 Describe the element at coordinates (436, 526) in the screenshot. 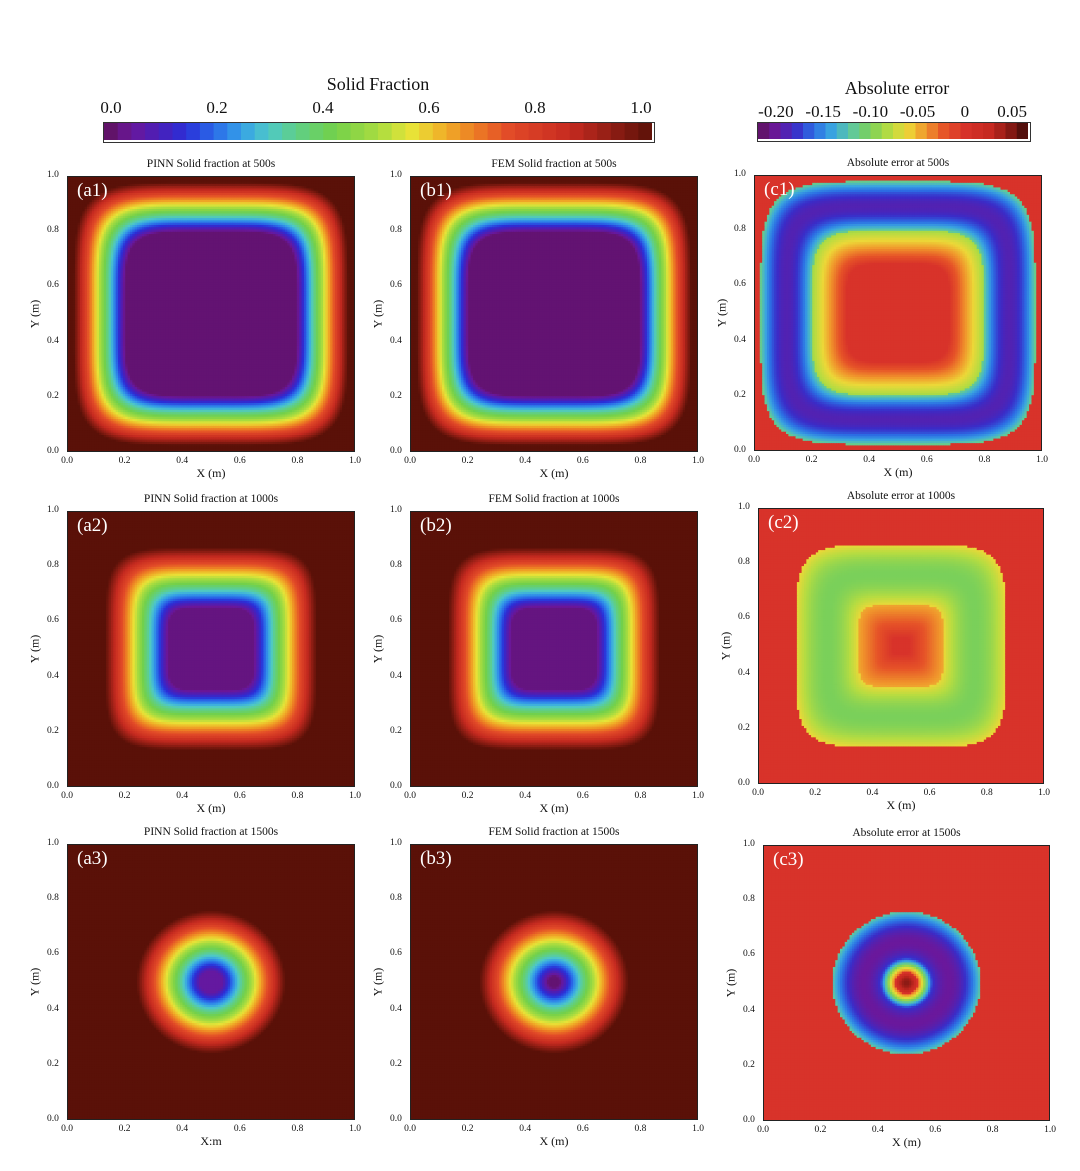

I see `panel-letter-label: (b2)` at that location.